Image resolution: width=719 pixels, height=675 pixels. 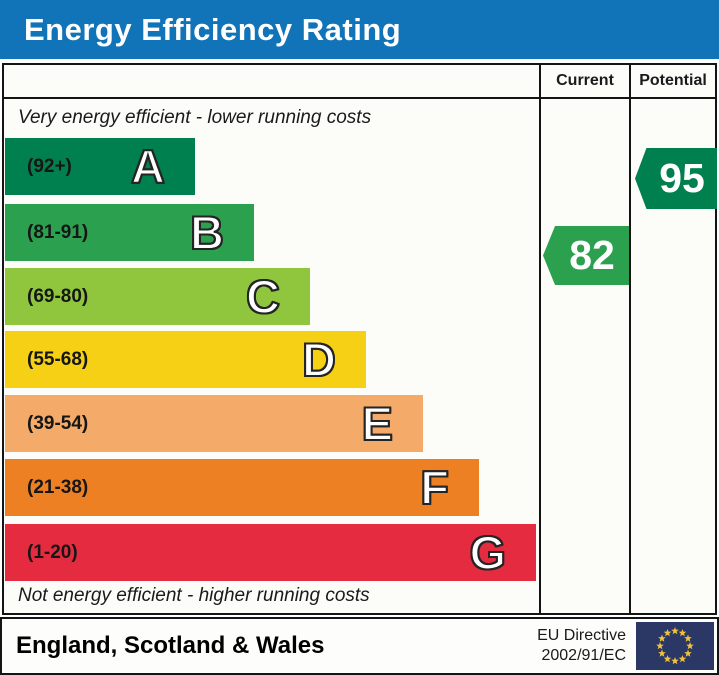 What do you see at coordinates (270, 552) in the screenshot?
I see `band-g: (1-20) G` at bounding box center [270, 552].